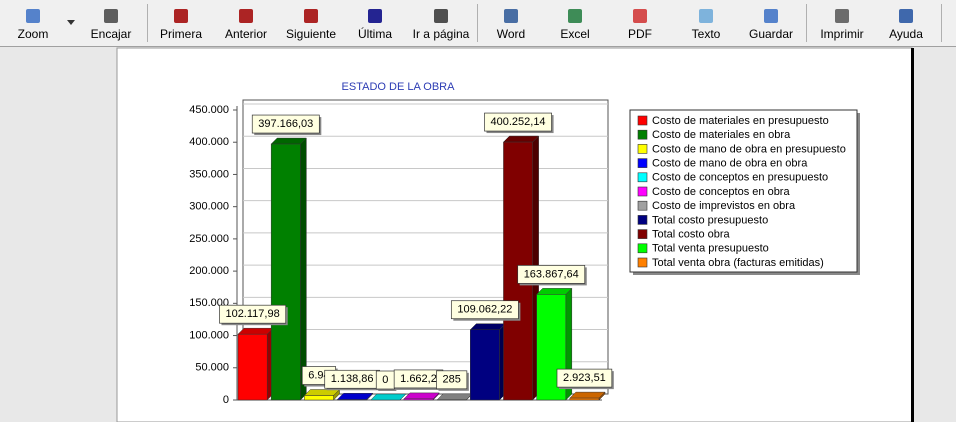 This screenshot has height=422, width=956. What do you see at coordinates (311, 34) in the screenshot?
I see `button-label: Siguiente` at bounding box center [311, 34].